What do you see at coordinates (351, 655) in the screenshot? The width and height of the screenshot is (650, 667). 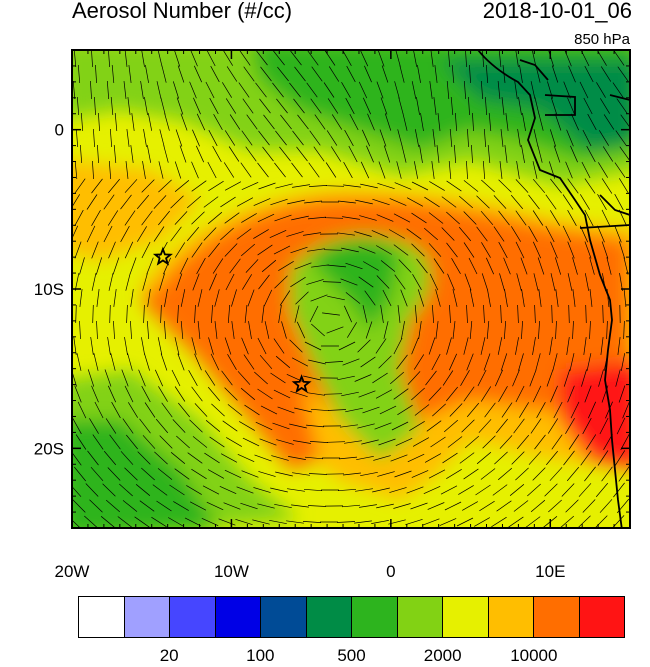 I see `colorbar-label: 500` at bounding box center [351, 655].